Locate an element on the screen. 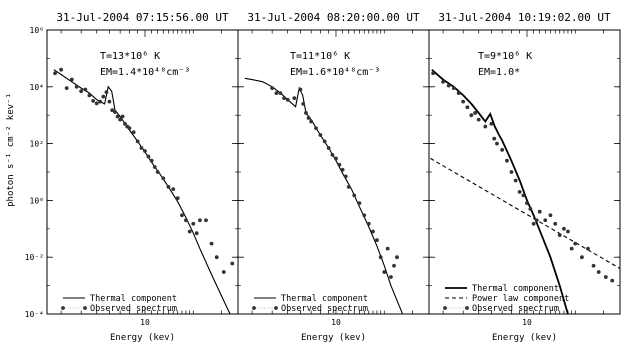  y-tick-label: 10⁶ is located at coordinates (37, 30).